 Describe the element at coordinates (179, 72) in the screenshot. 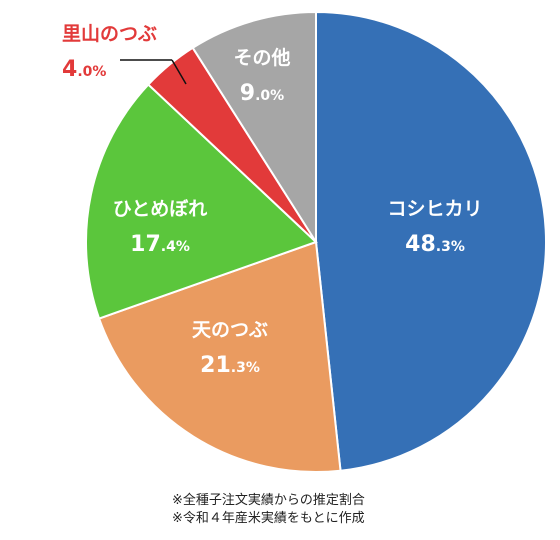

I see `leader-line-satoyama` at that location.